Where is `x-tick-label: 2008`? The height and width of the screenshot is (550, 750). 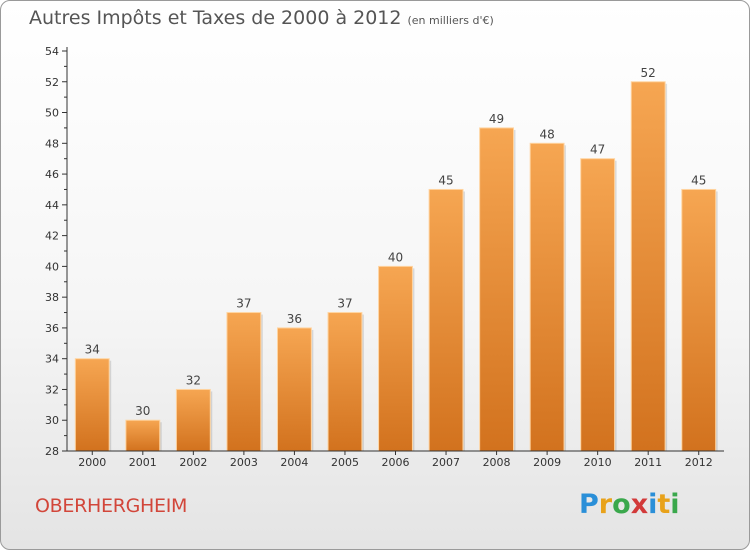
x-tick-label: 2008 is located at coordinates (497, 462).